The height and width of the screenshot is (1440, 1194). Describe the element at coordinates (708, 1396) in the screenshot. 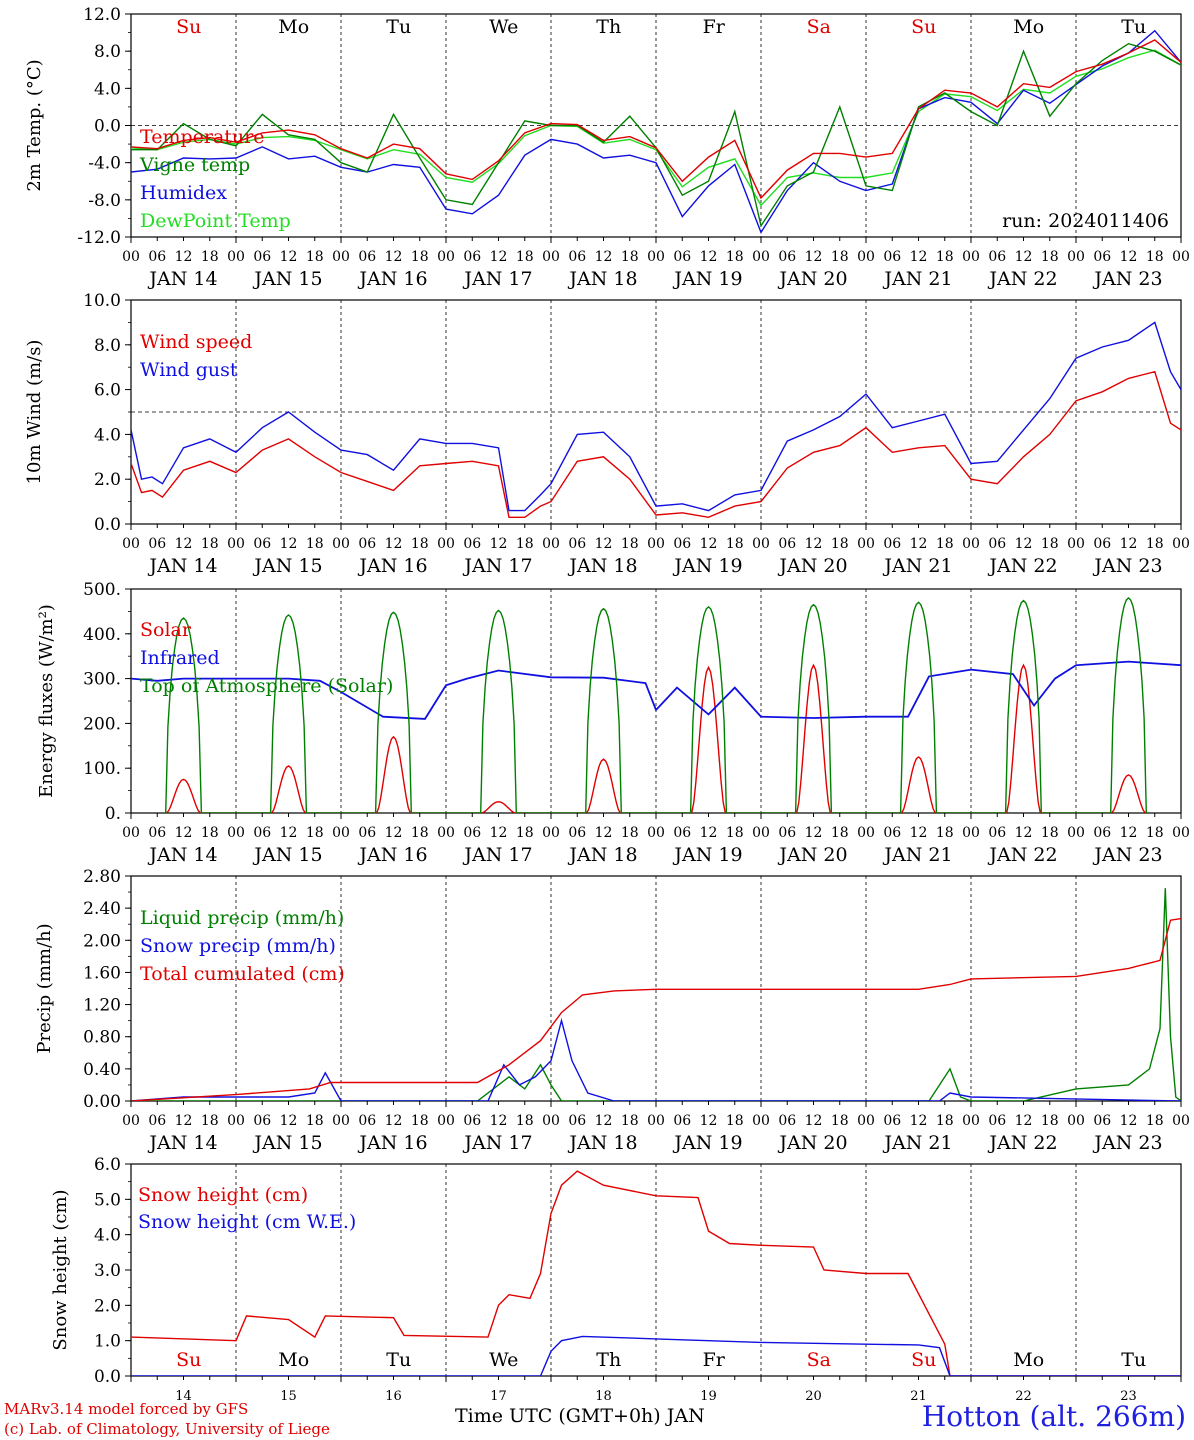

I see `day-number-label: 19` at that location.